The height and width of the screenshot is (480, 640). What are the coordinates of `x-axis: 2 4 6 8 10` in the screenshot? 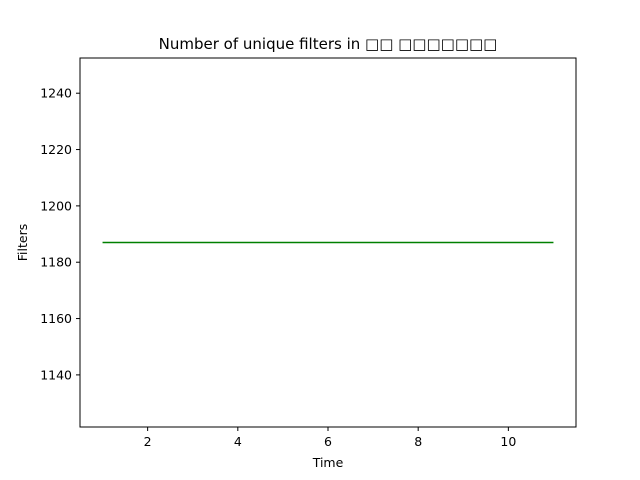 It's located at (330, 438).